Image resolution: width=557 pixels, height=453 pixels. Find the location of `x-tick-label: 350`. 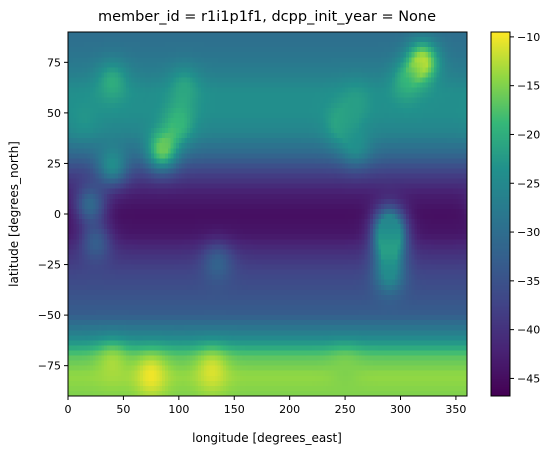

x-tick-label: 350 is located at coordinates (455, 409).